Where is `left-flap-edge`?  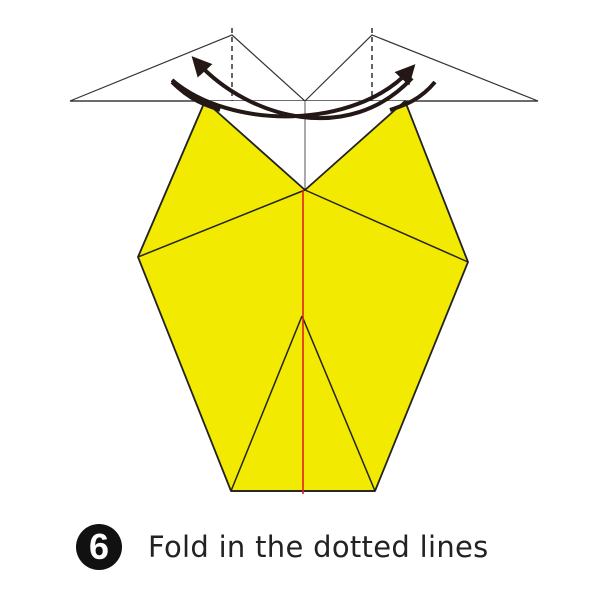 left-flap-edge is located at coordinates (171, 179).